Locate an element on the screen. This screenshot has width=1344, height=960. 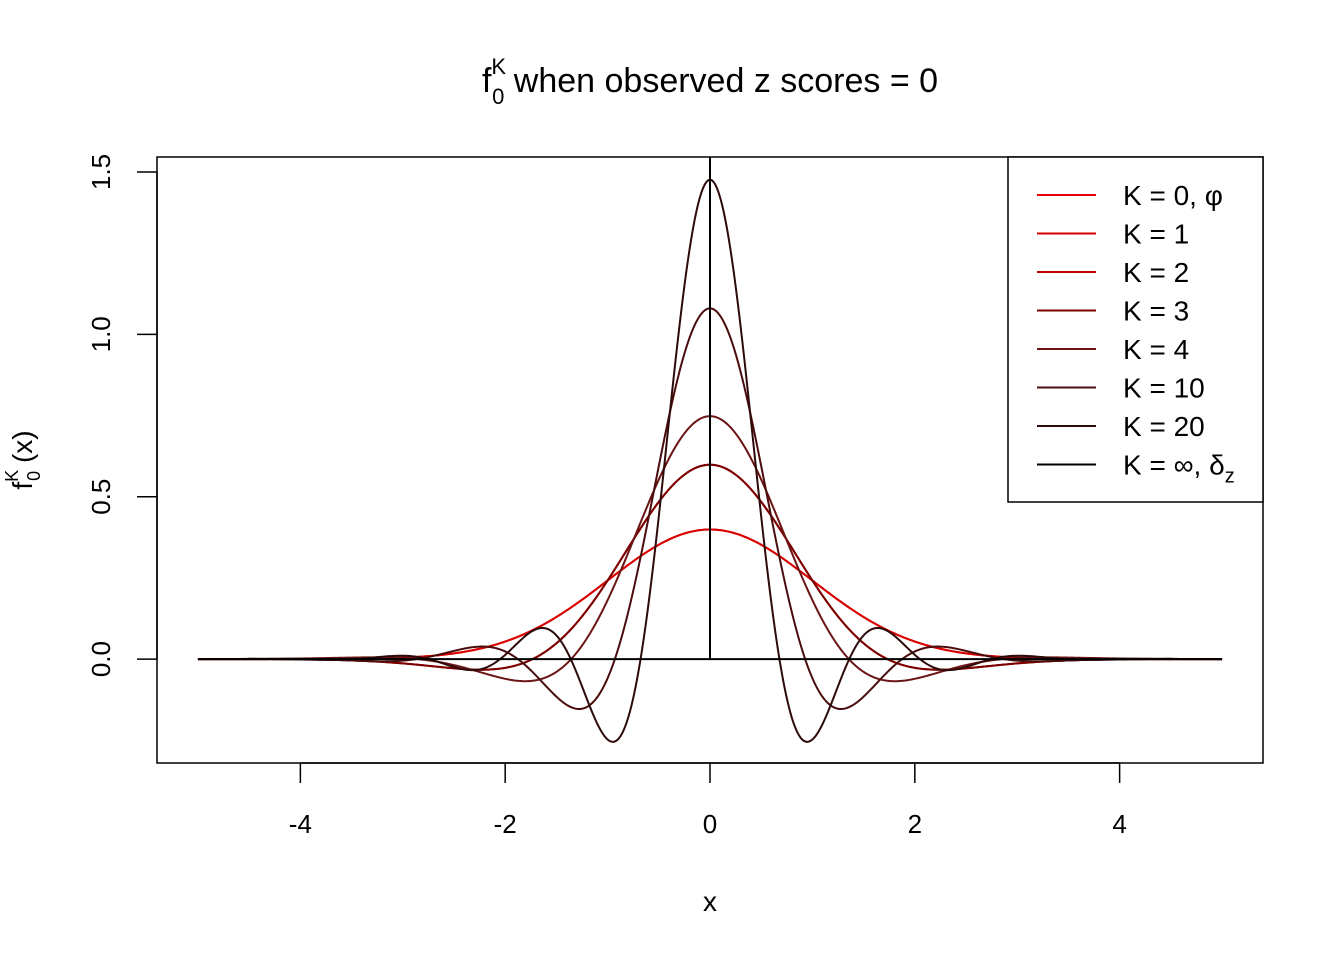
legend-label-text: K = 20 is located at coordinates (1164, 426).